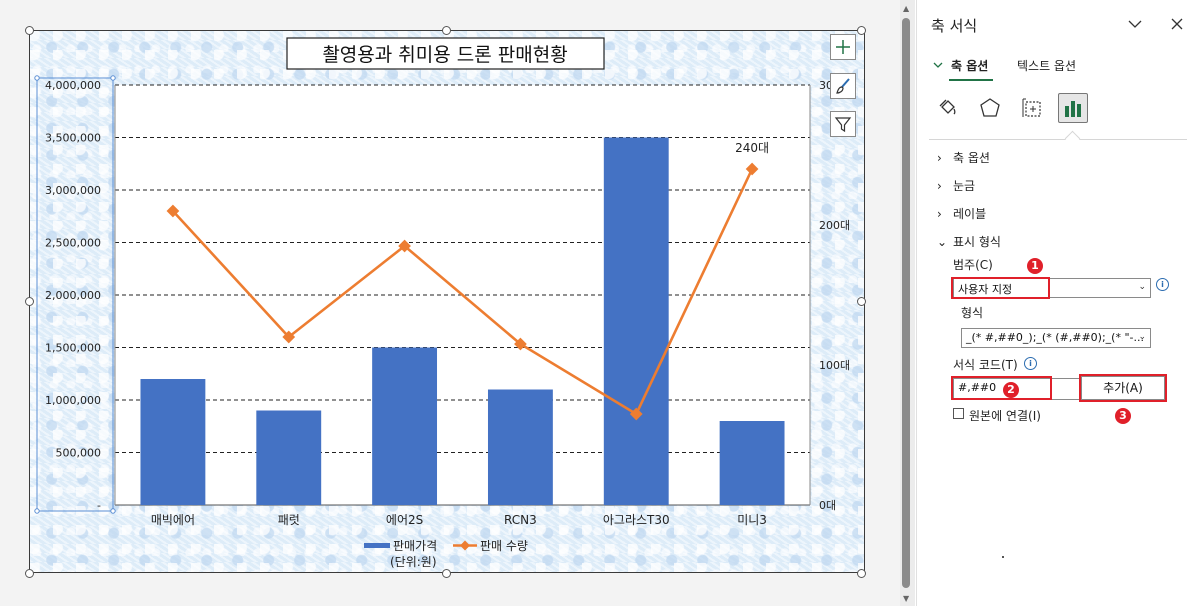 The height and width of the screenshot is (606, 1200). Describe the element at coordinates (958, 413) in the screenshot. I see `link-source-checkbox` at that location.